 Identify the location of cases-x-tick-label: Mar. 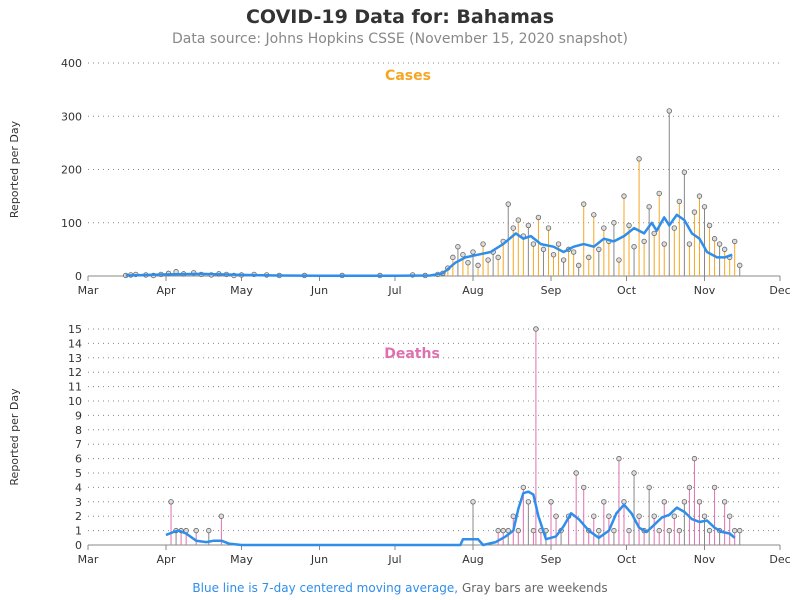
(88, 290).